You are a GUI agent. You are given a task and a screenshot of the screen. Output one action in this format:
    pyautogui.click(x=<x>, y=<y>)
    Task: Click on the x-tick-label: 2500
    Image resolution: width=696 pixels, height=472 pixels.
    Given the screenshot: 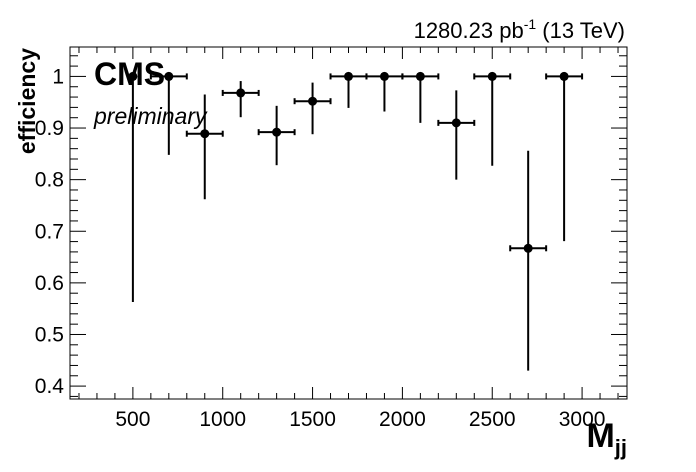 What is the action you would take?
    pyautogui.click(x=492, y=419)
    